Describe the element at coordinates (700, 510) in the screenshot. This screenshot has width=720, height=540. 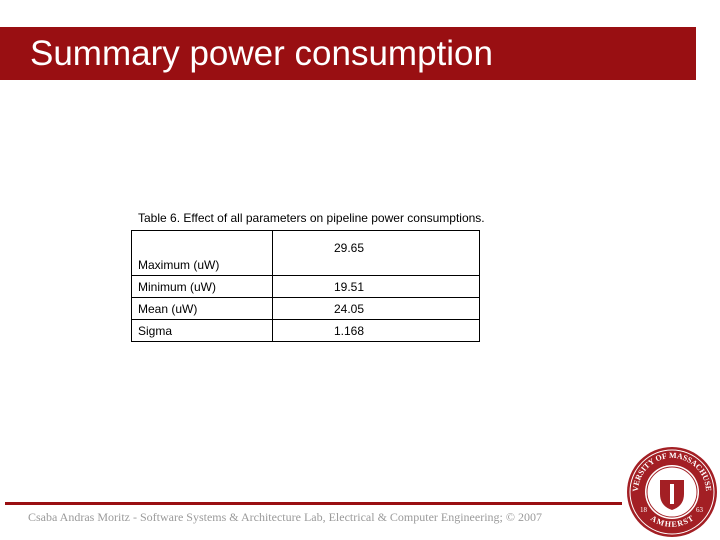
I see `seal-year-right: 63` at that location.